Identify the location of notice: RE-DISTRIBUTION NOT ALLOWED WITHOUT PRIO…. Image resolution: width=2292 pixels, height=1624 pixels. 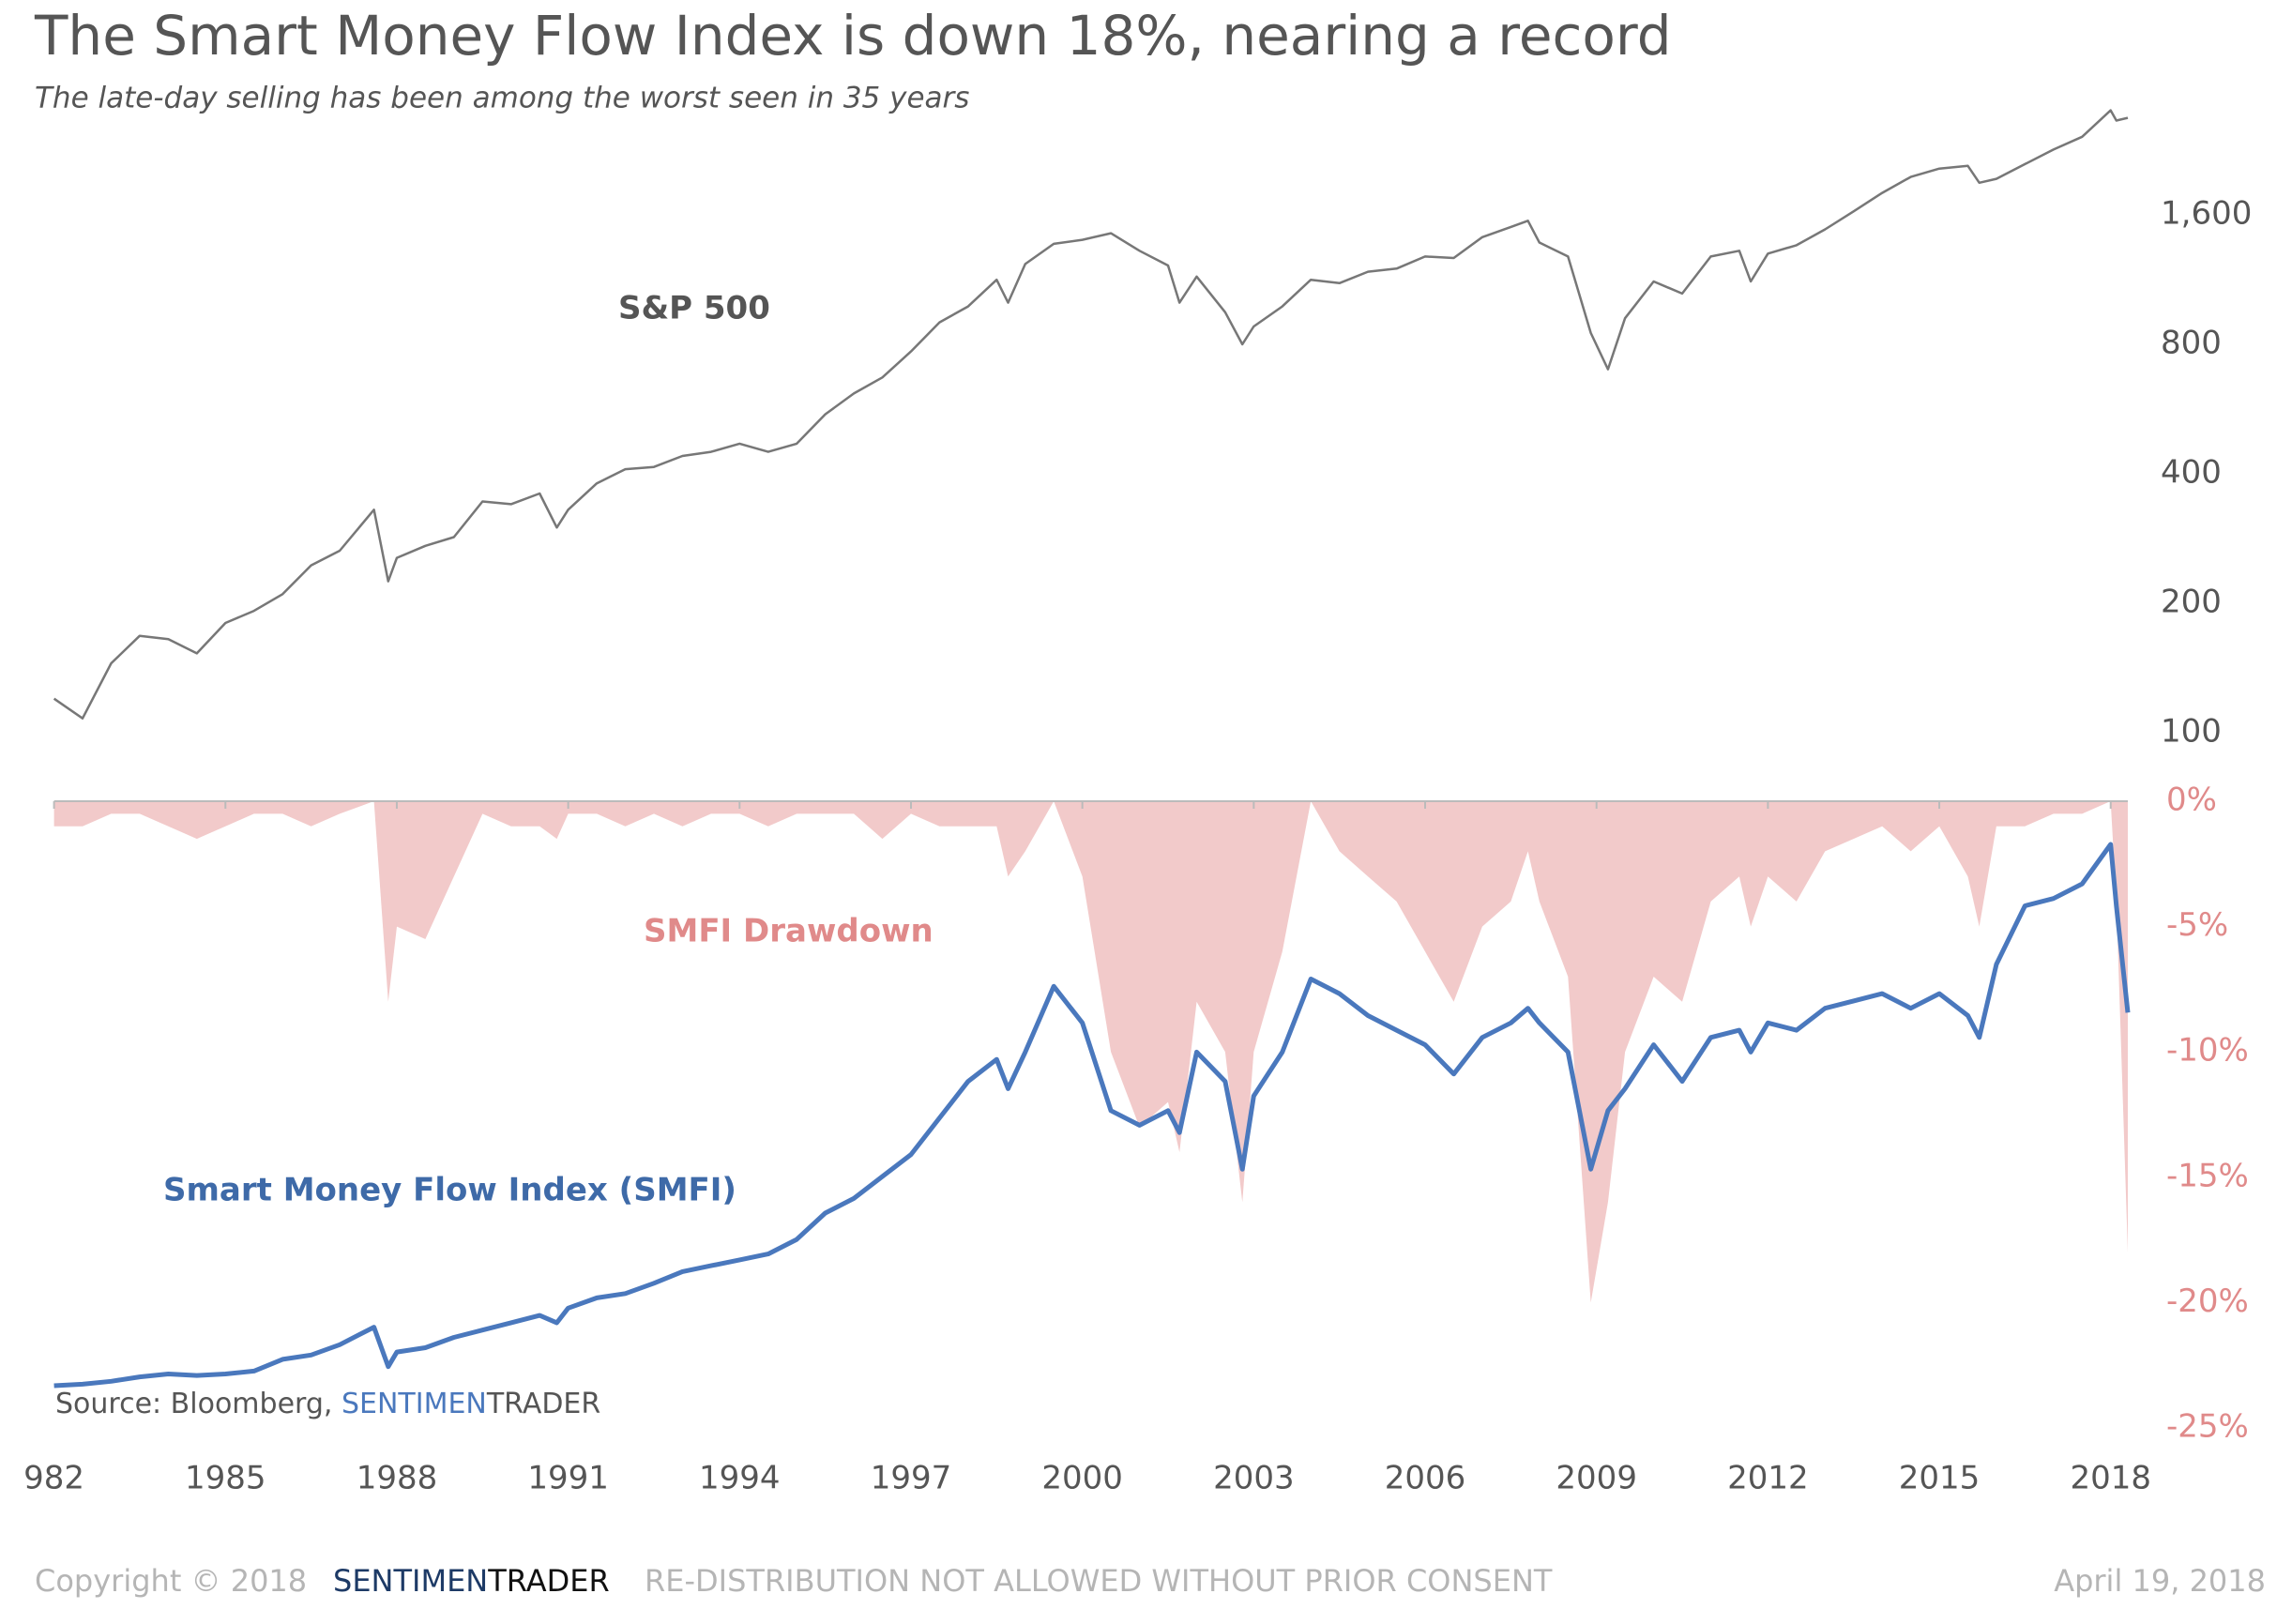
(1099, 1581).